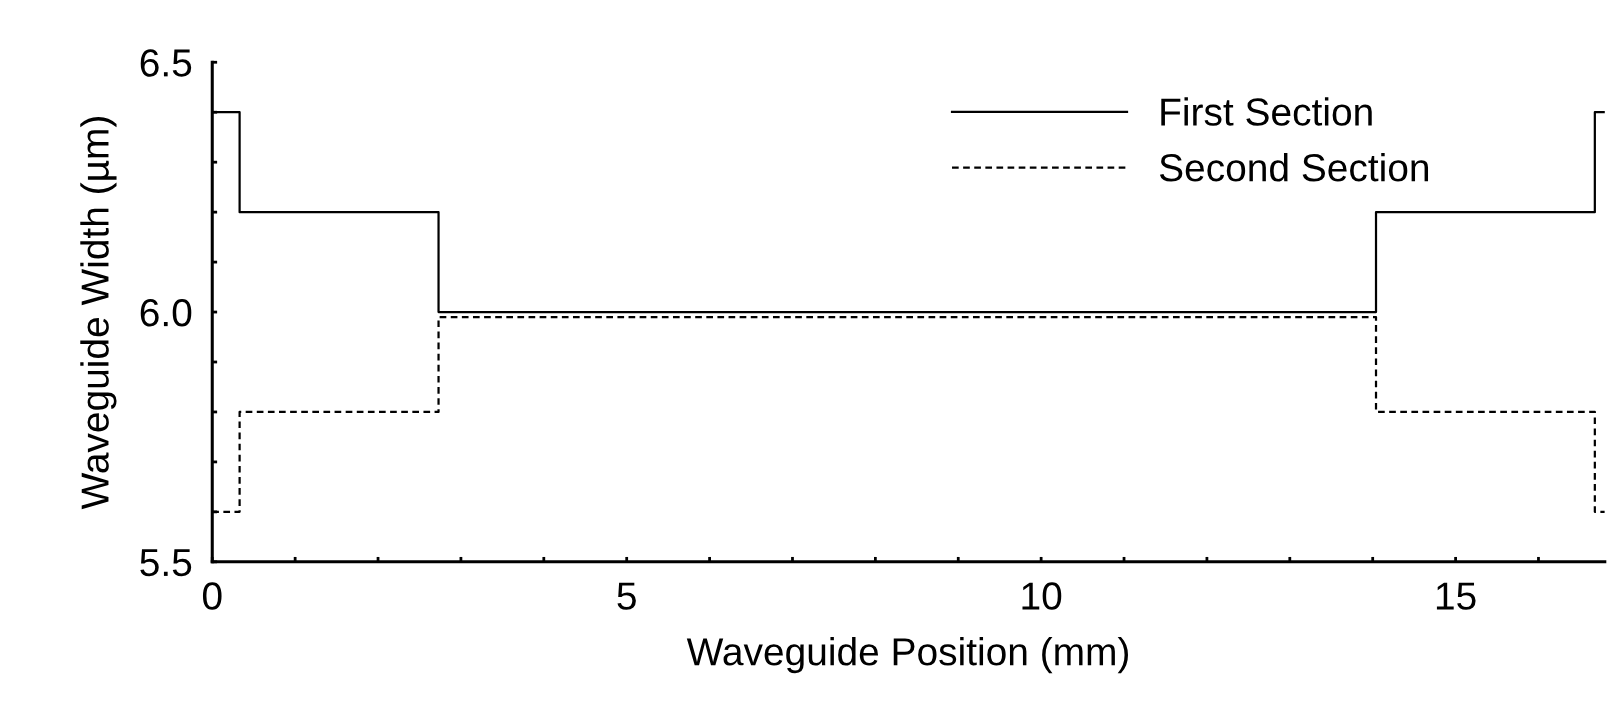 This screenshot has width=1608, height=724. What do you see at coordinates (166, 563) in the screenshot?
I see `y-tick-label: 5.5` at bounding box center [166, 563].